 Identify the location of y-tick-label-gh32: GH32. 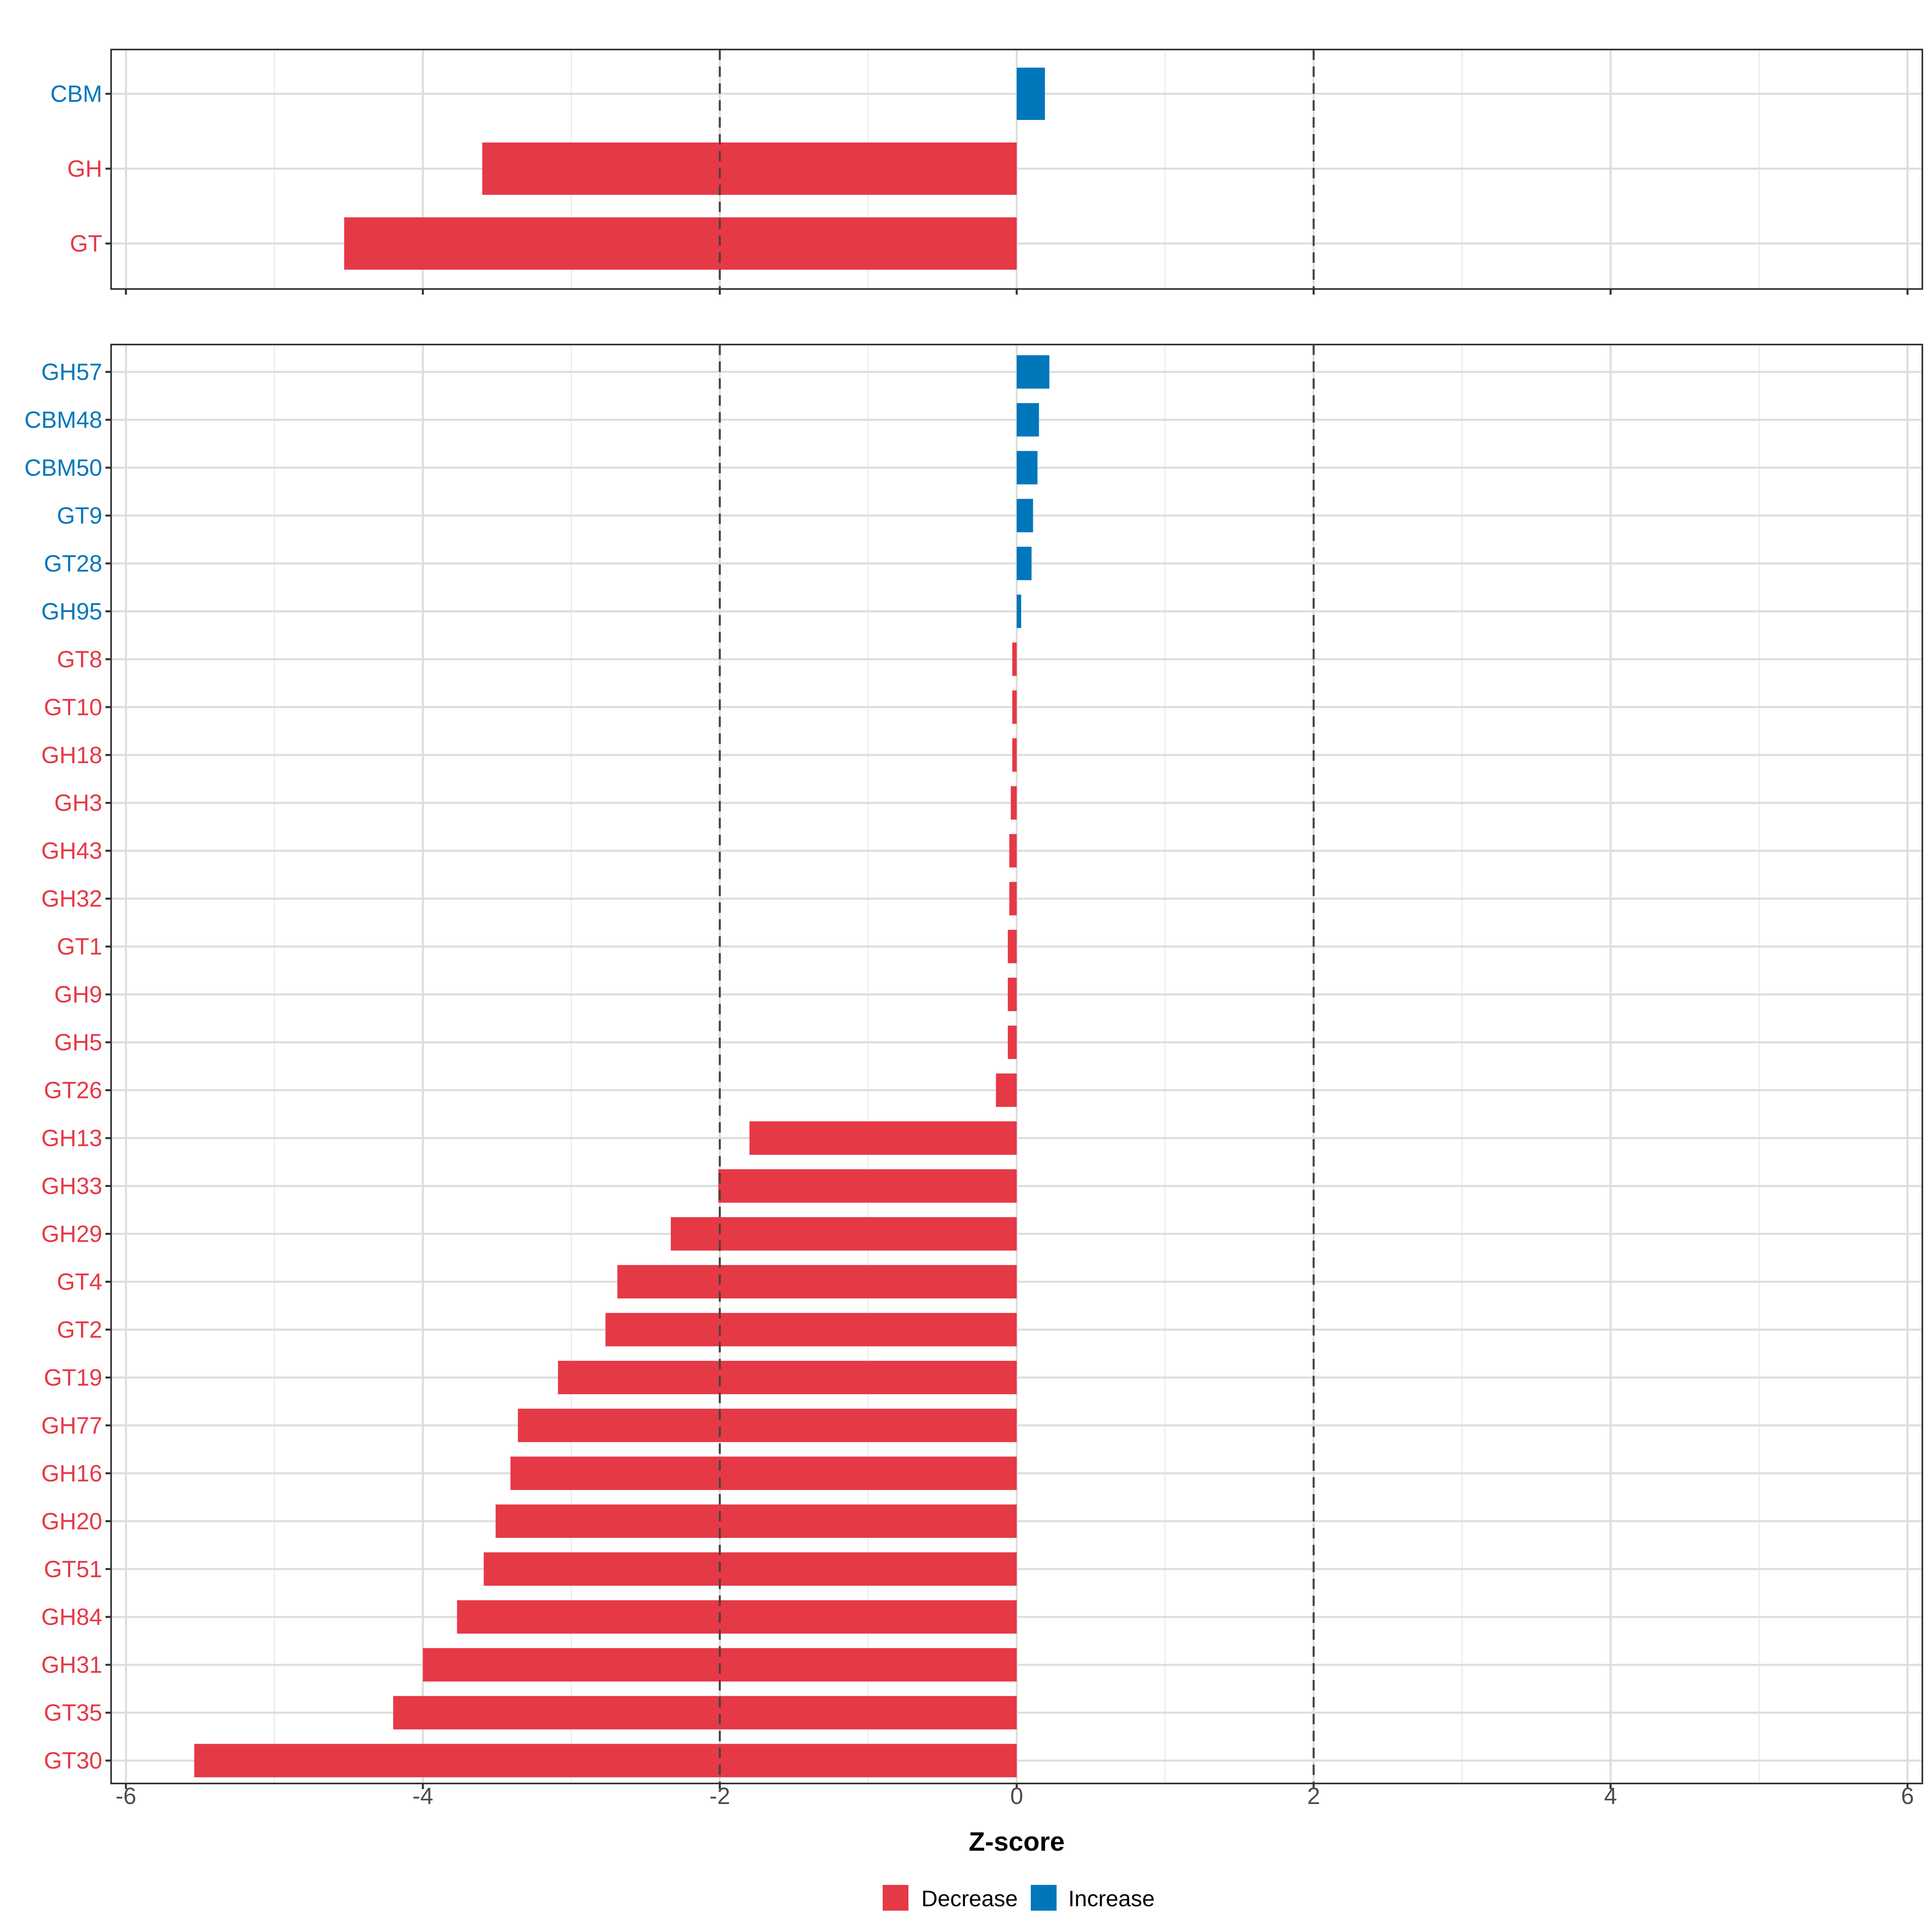
(71, 899).